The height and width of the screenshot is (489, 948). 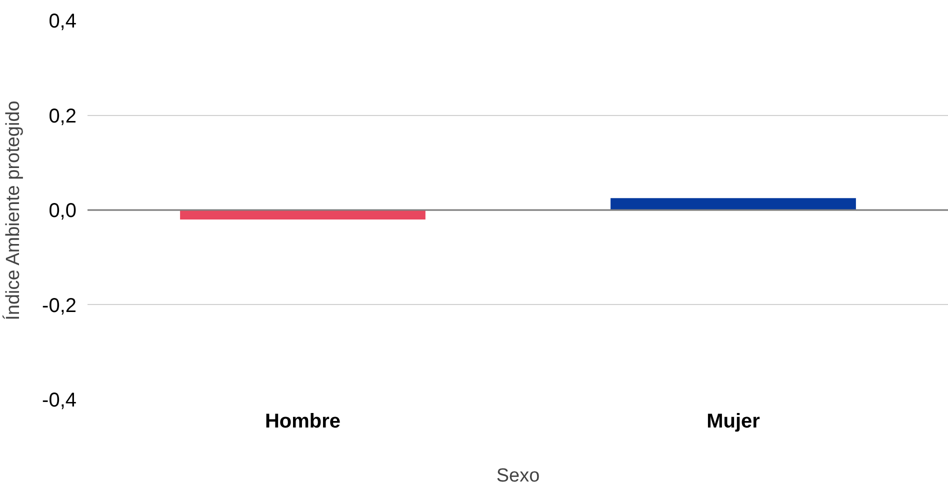 What do you see at coordinates (62, 21) in the screenshot?
I see `y-tick-label: 0,4` at bounding box center [62, 21].